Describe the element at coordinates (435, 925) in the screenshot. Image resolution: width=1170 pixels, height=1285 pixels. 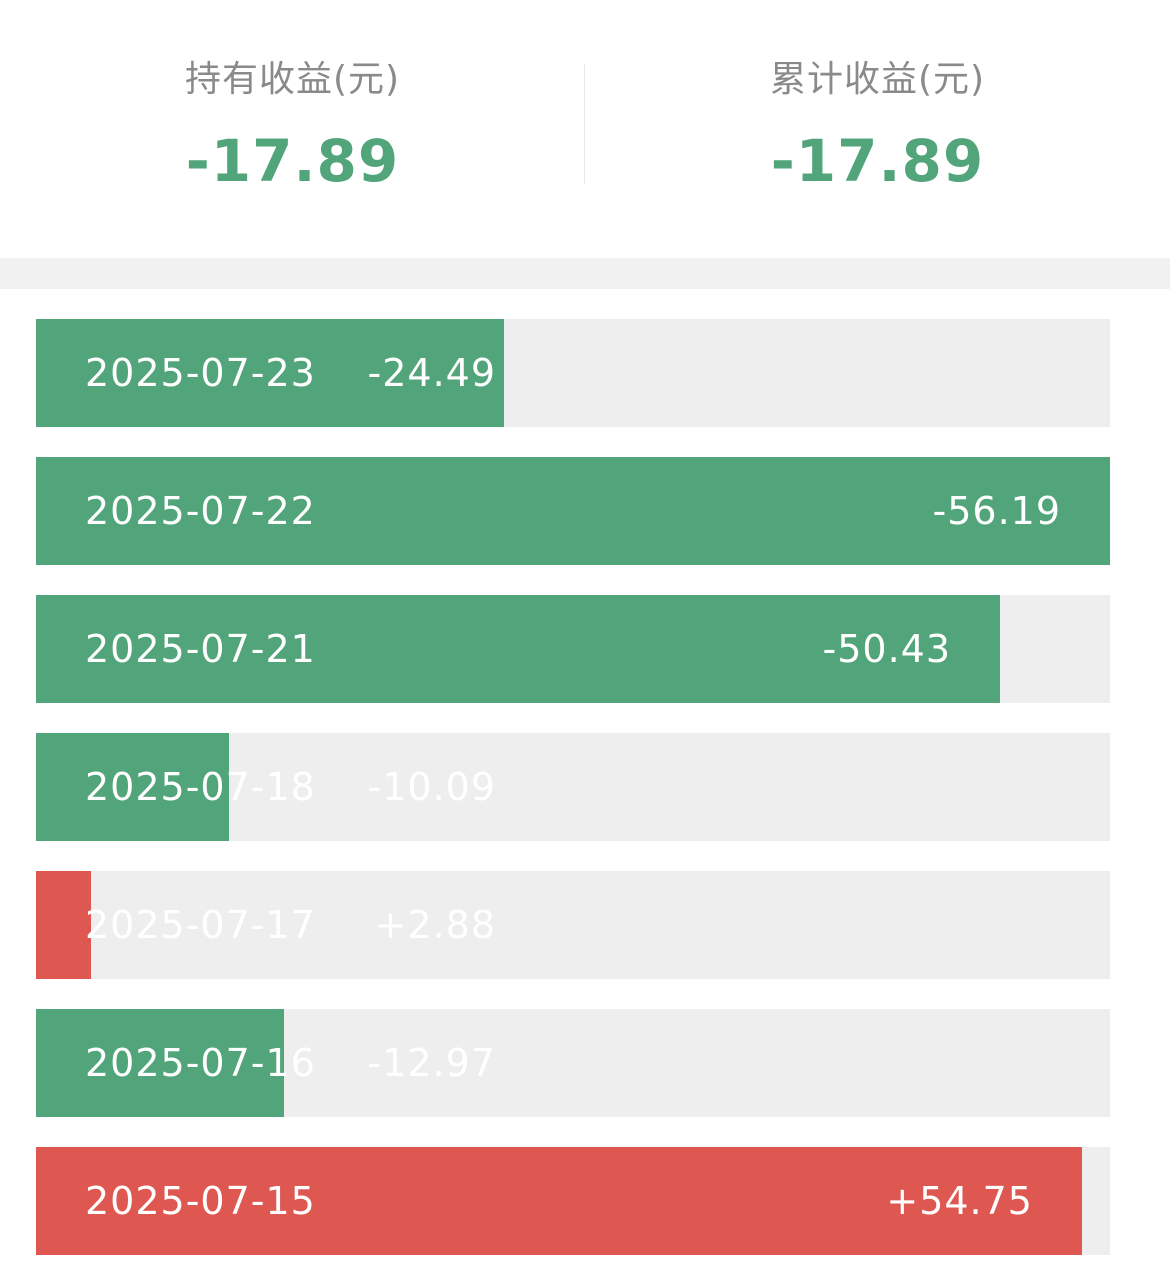
I see `daily-earnings-amount: +2.88` at that location.